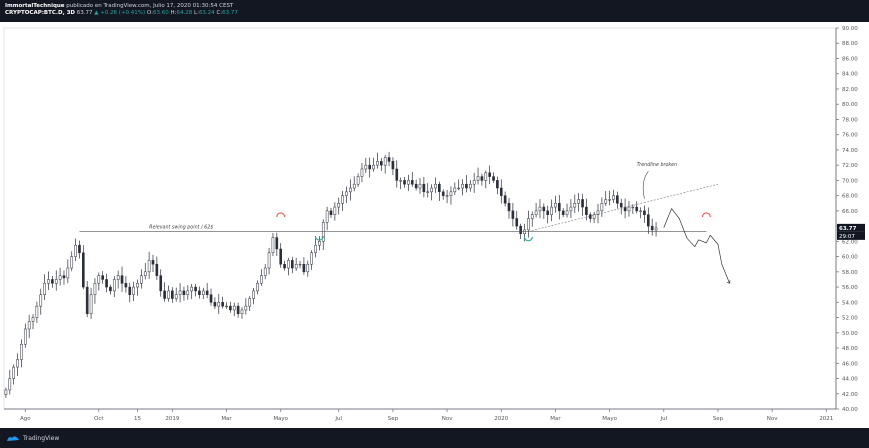 Image resolution: width=869 pixels, height=448 pixels. Describe the element at coordinates (35, 6) in the screenshot. I see `author-name: ImmortalTechnique` at that location.